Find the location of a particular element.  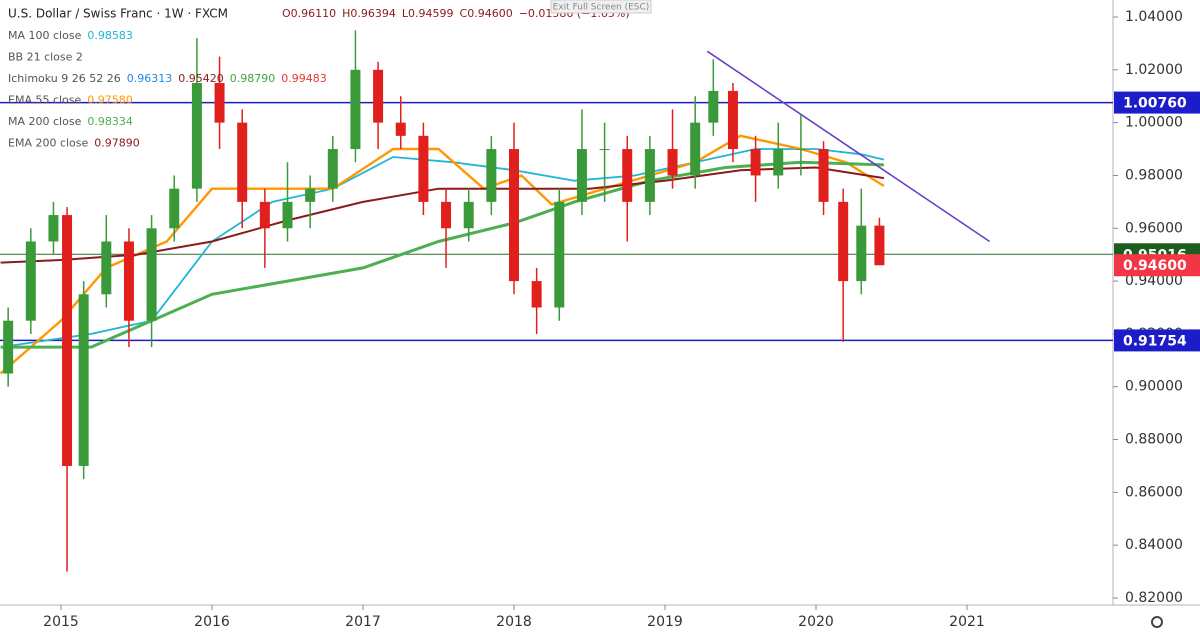

y-tick-label: 1.00000 is located at coordinates (1154, 123).